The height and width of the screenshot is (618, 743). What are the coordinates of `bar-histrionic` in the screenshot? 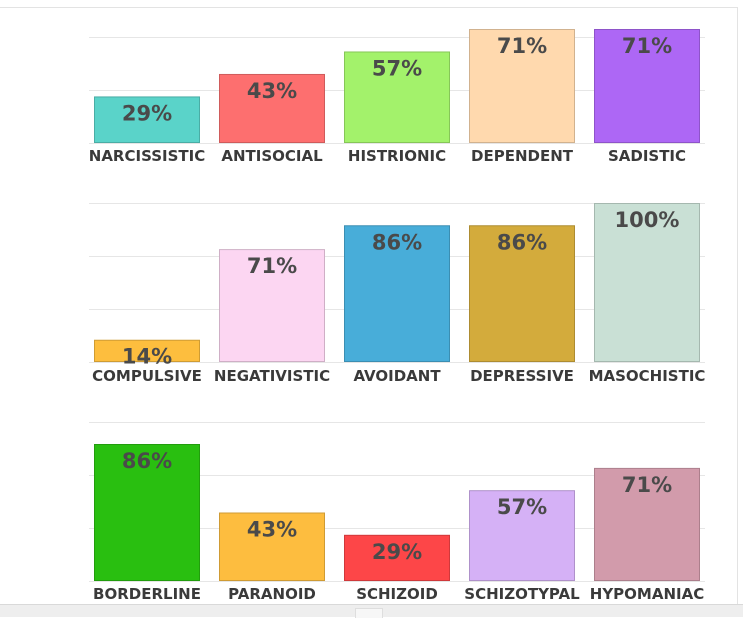 It's located at (397, 97).